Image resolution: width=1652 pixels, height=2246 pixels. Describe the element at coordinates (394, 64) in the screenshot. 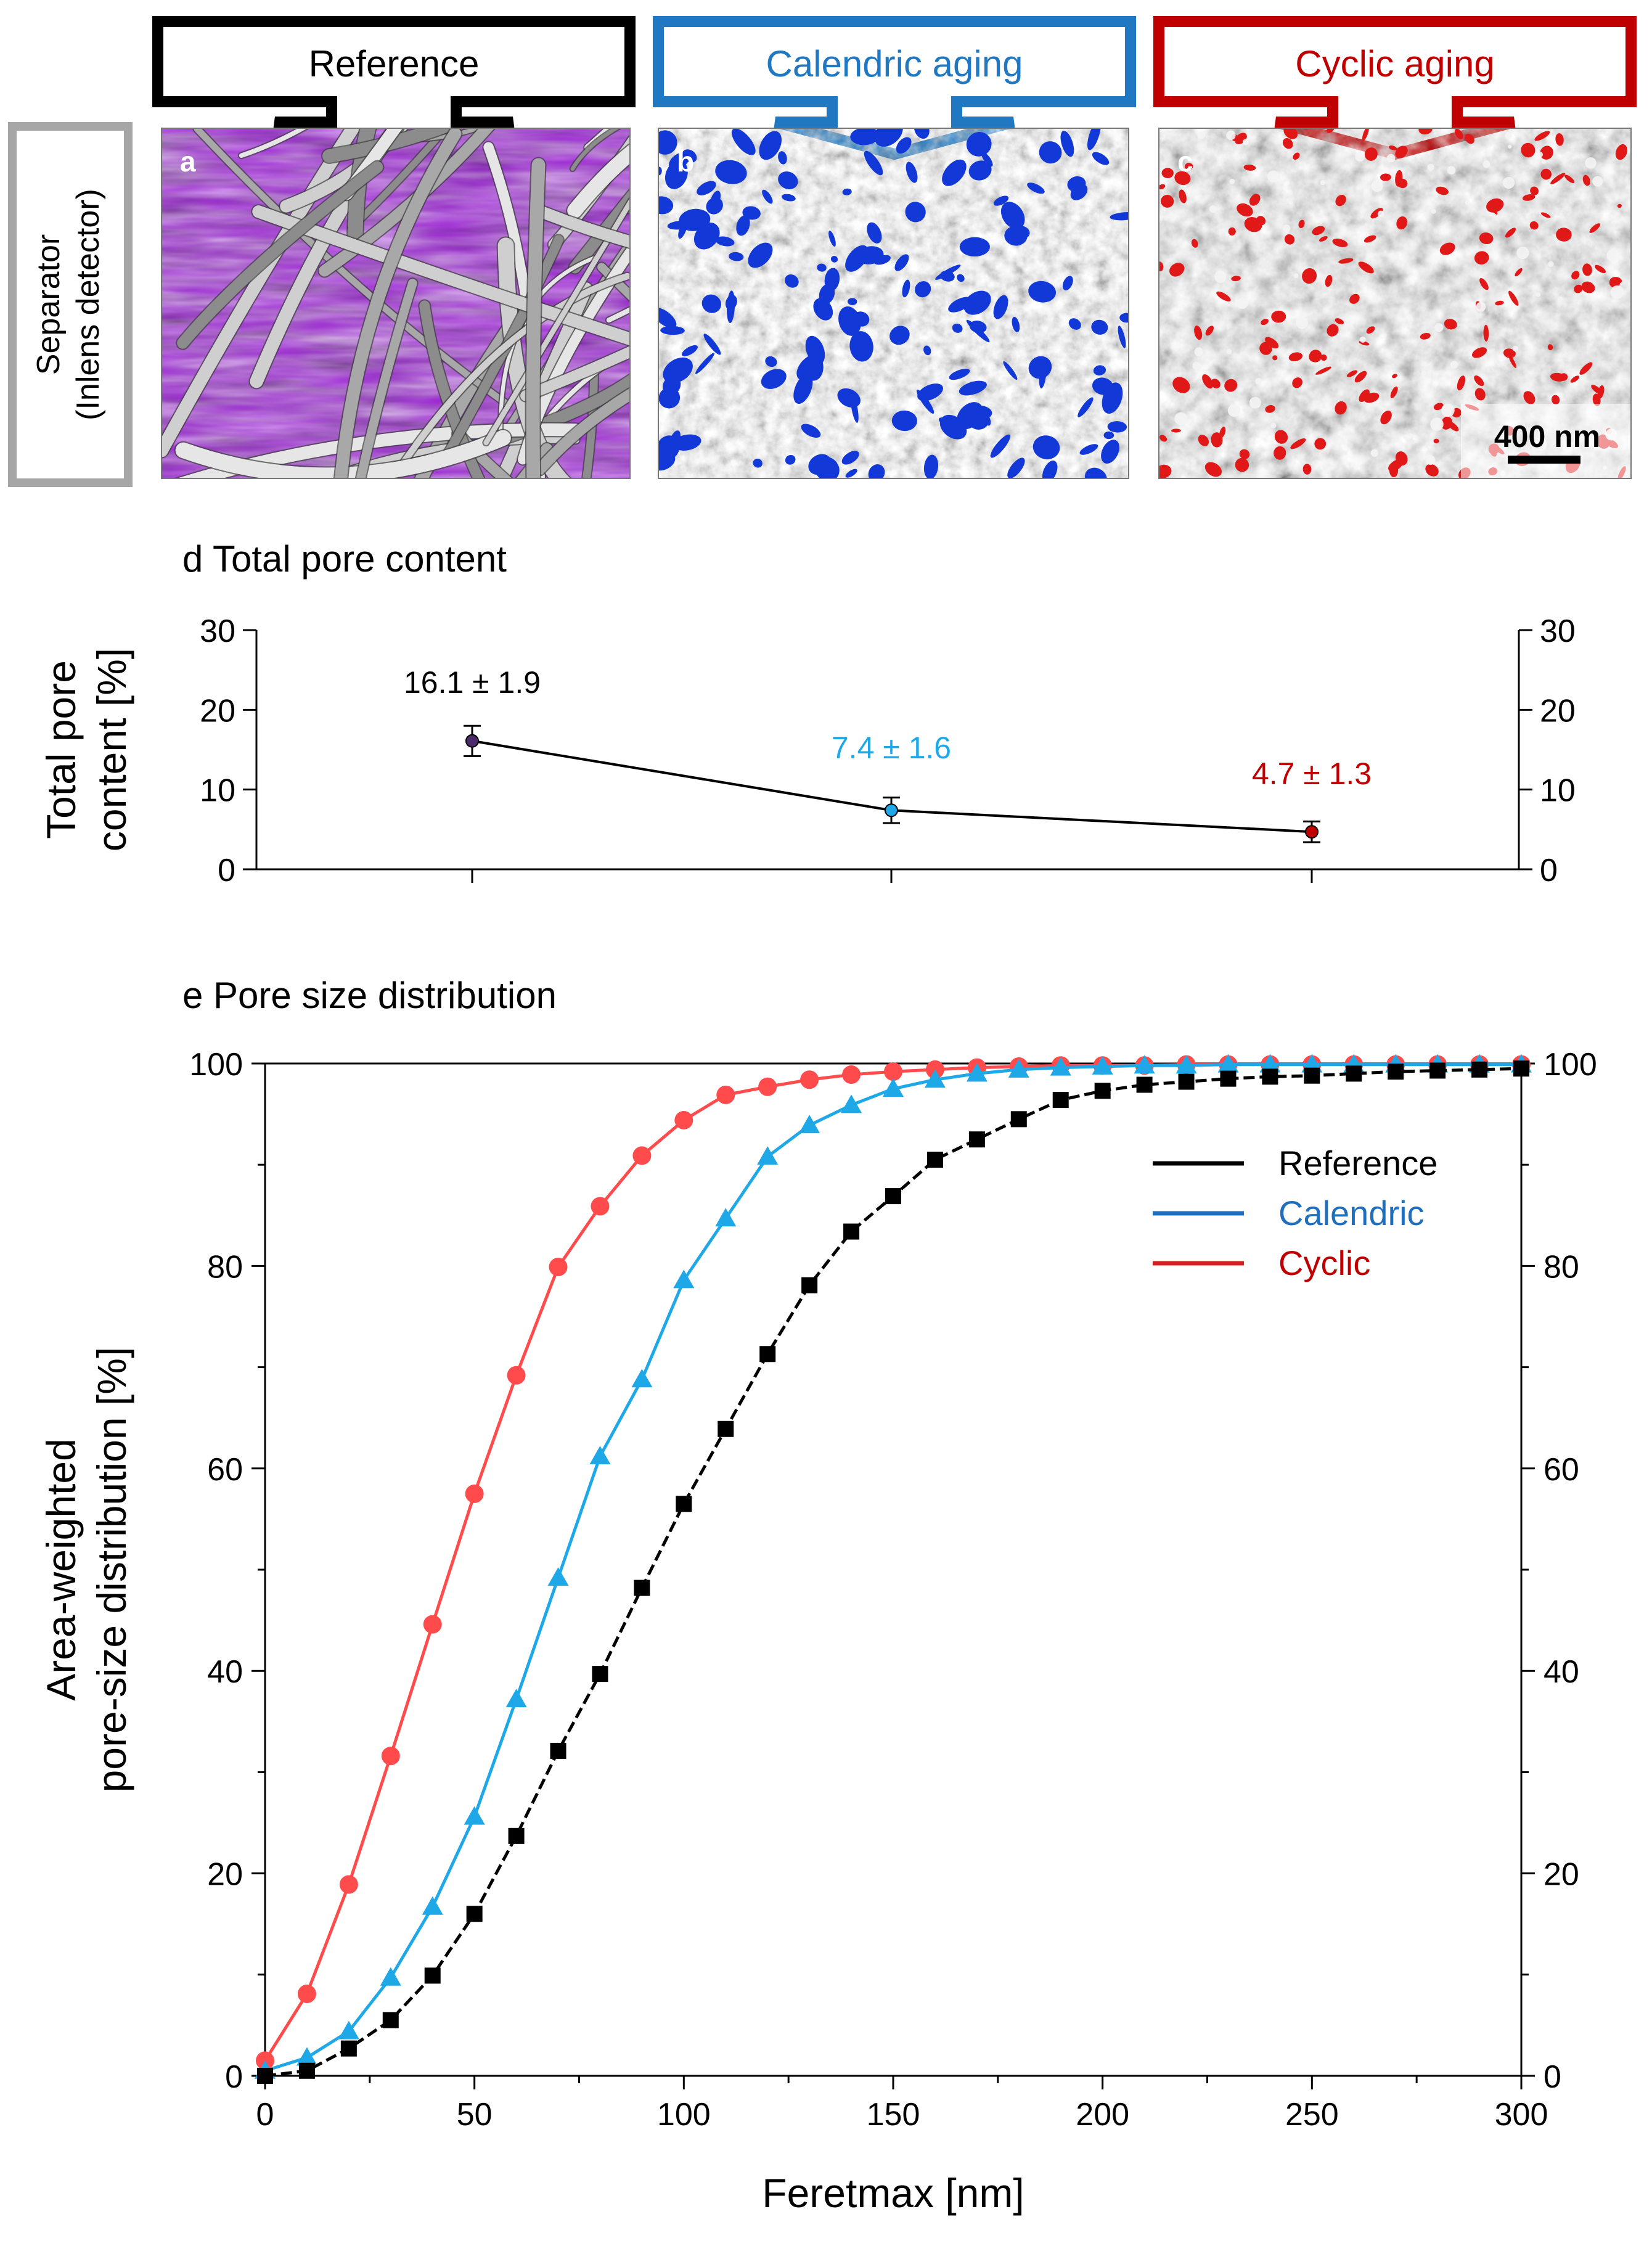

I see `header-reference-label: Reference` at that location.